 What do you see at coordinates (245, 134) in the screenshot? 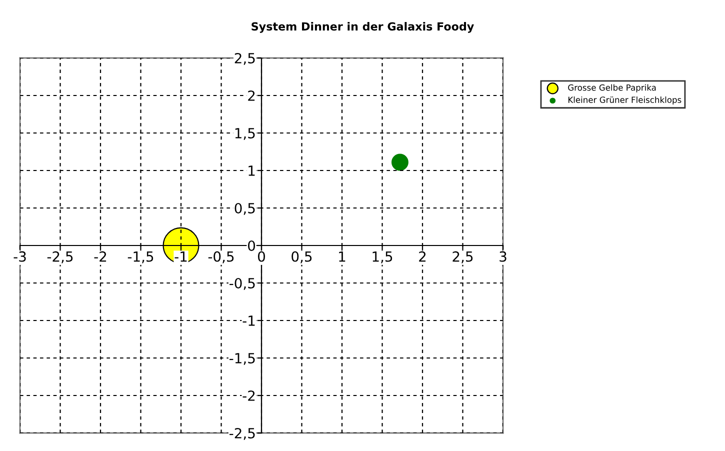
I see `y-tick-label: 1,5` at bounding box center [245, 134].